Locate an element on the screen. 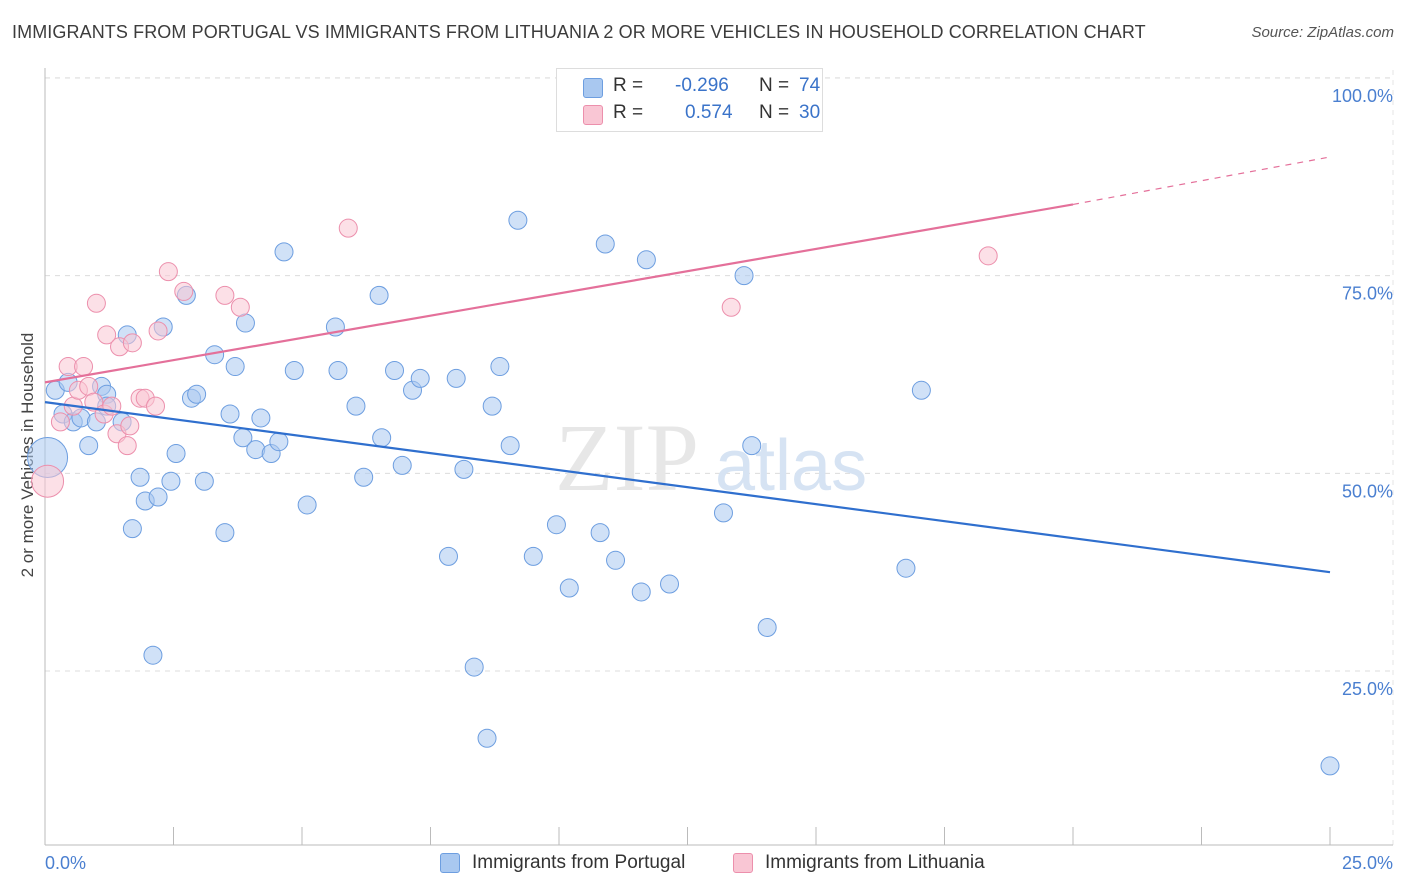  trend-line-lithuania is located at coordinates (559, 293).